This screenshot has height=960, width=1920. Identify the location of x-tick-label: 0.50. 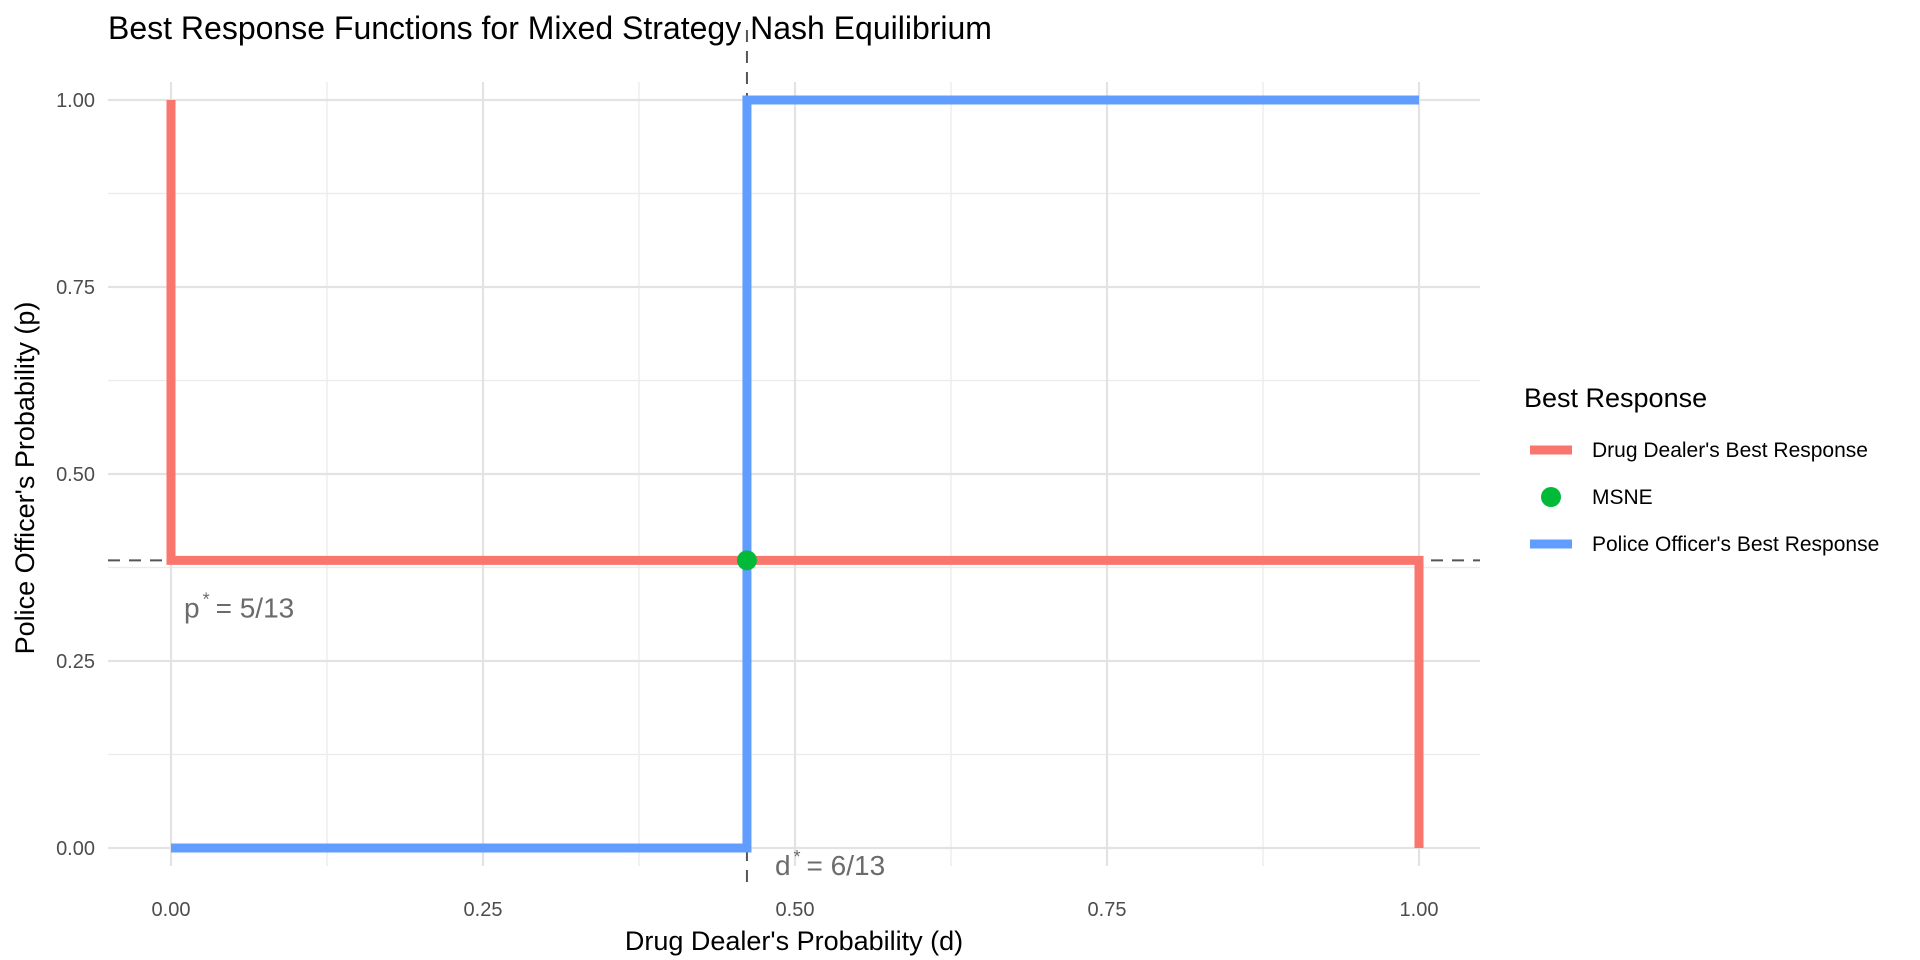
(795, 910).